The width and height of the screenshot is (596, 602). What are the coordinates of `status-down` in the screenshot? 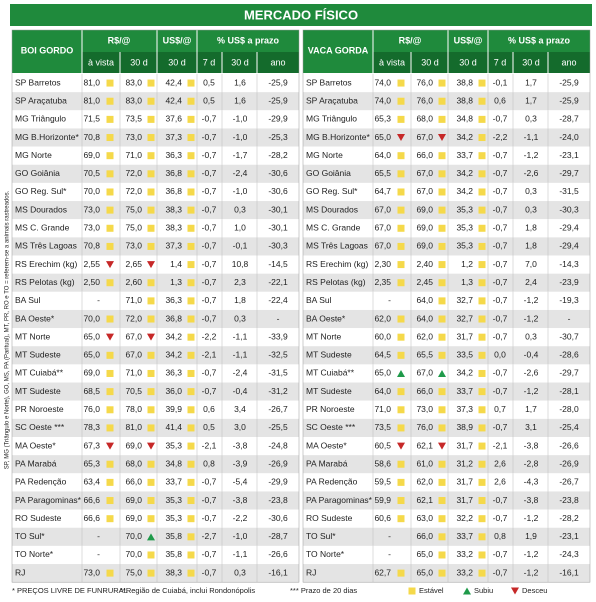 It's located at (110, 446).